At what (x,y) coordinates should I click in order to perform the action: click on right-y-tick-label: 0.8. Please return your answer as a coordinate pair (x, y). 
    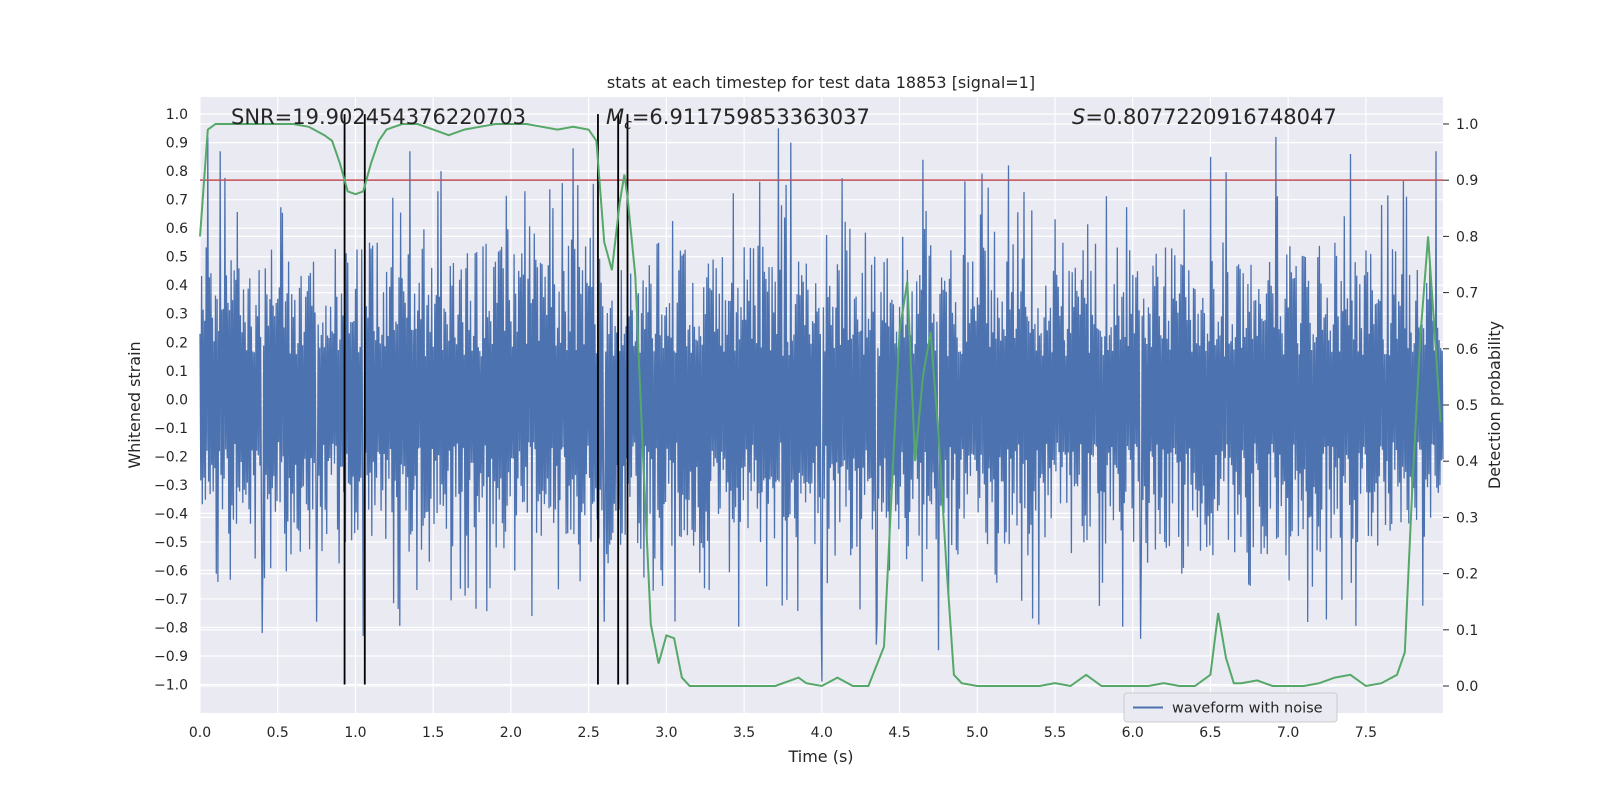
    Looking at the image, I should click on (1467, 237).